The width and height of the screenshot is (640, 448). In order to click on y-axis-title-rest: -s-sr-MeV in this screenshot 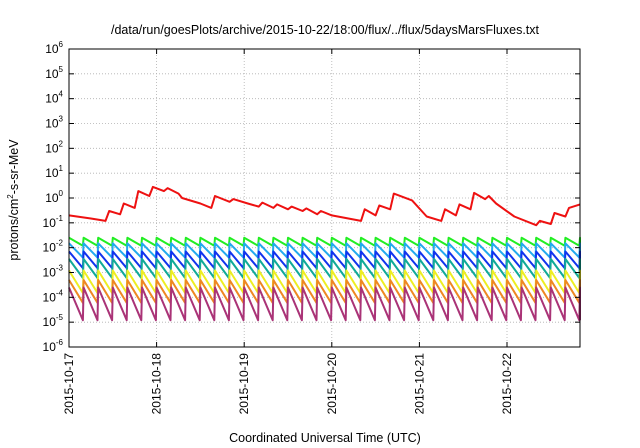, I will do `click(14, 167)`.